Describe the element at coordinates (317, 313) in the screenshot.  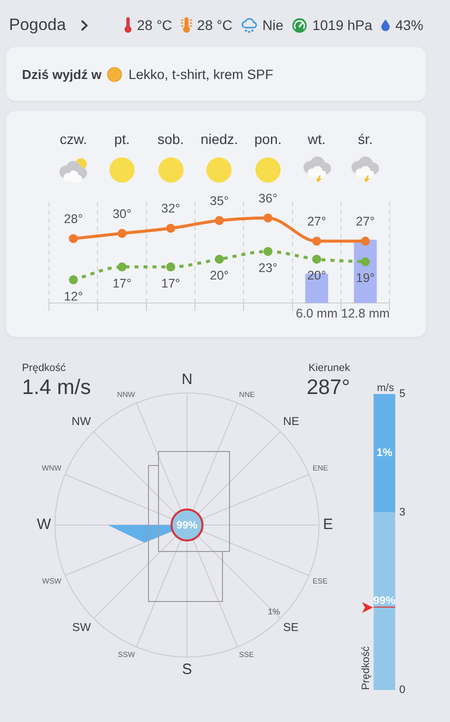
I see `data-label: 6.0 mm` at that location.